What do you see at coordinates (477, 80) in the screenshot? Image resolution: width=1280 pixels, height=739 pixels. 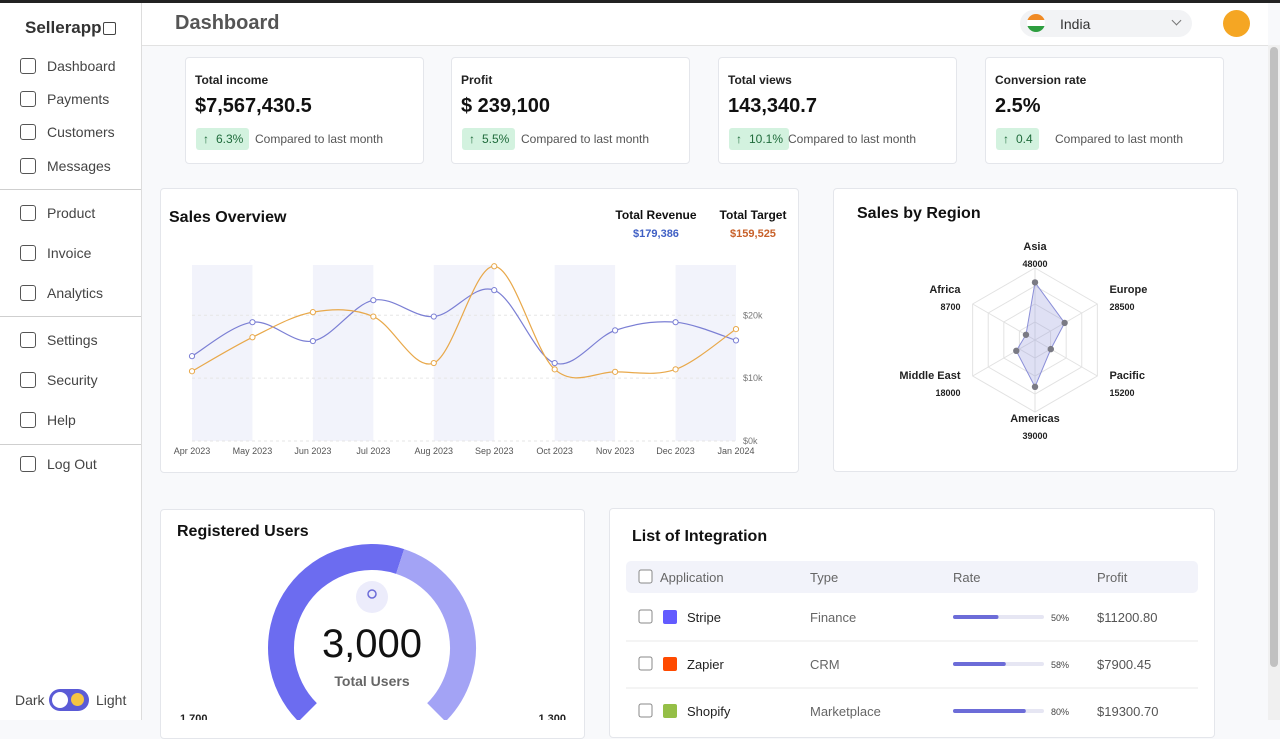 I see `stat-label: Profit` at bounding box center [477, 80].